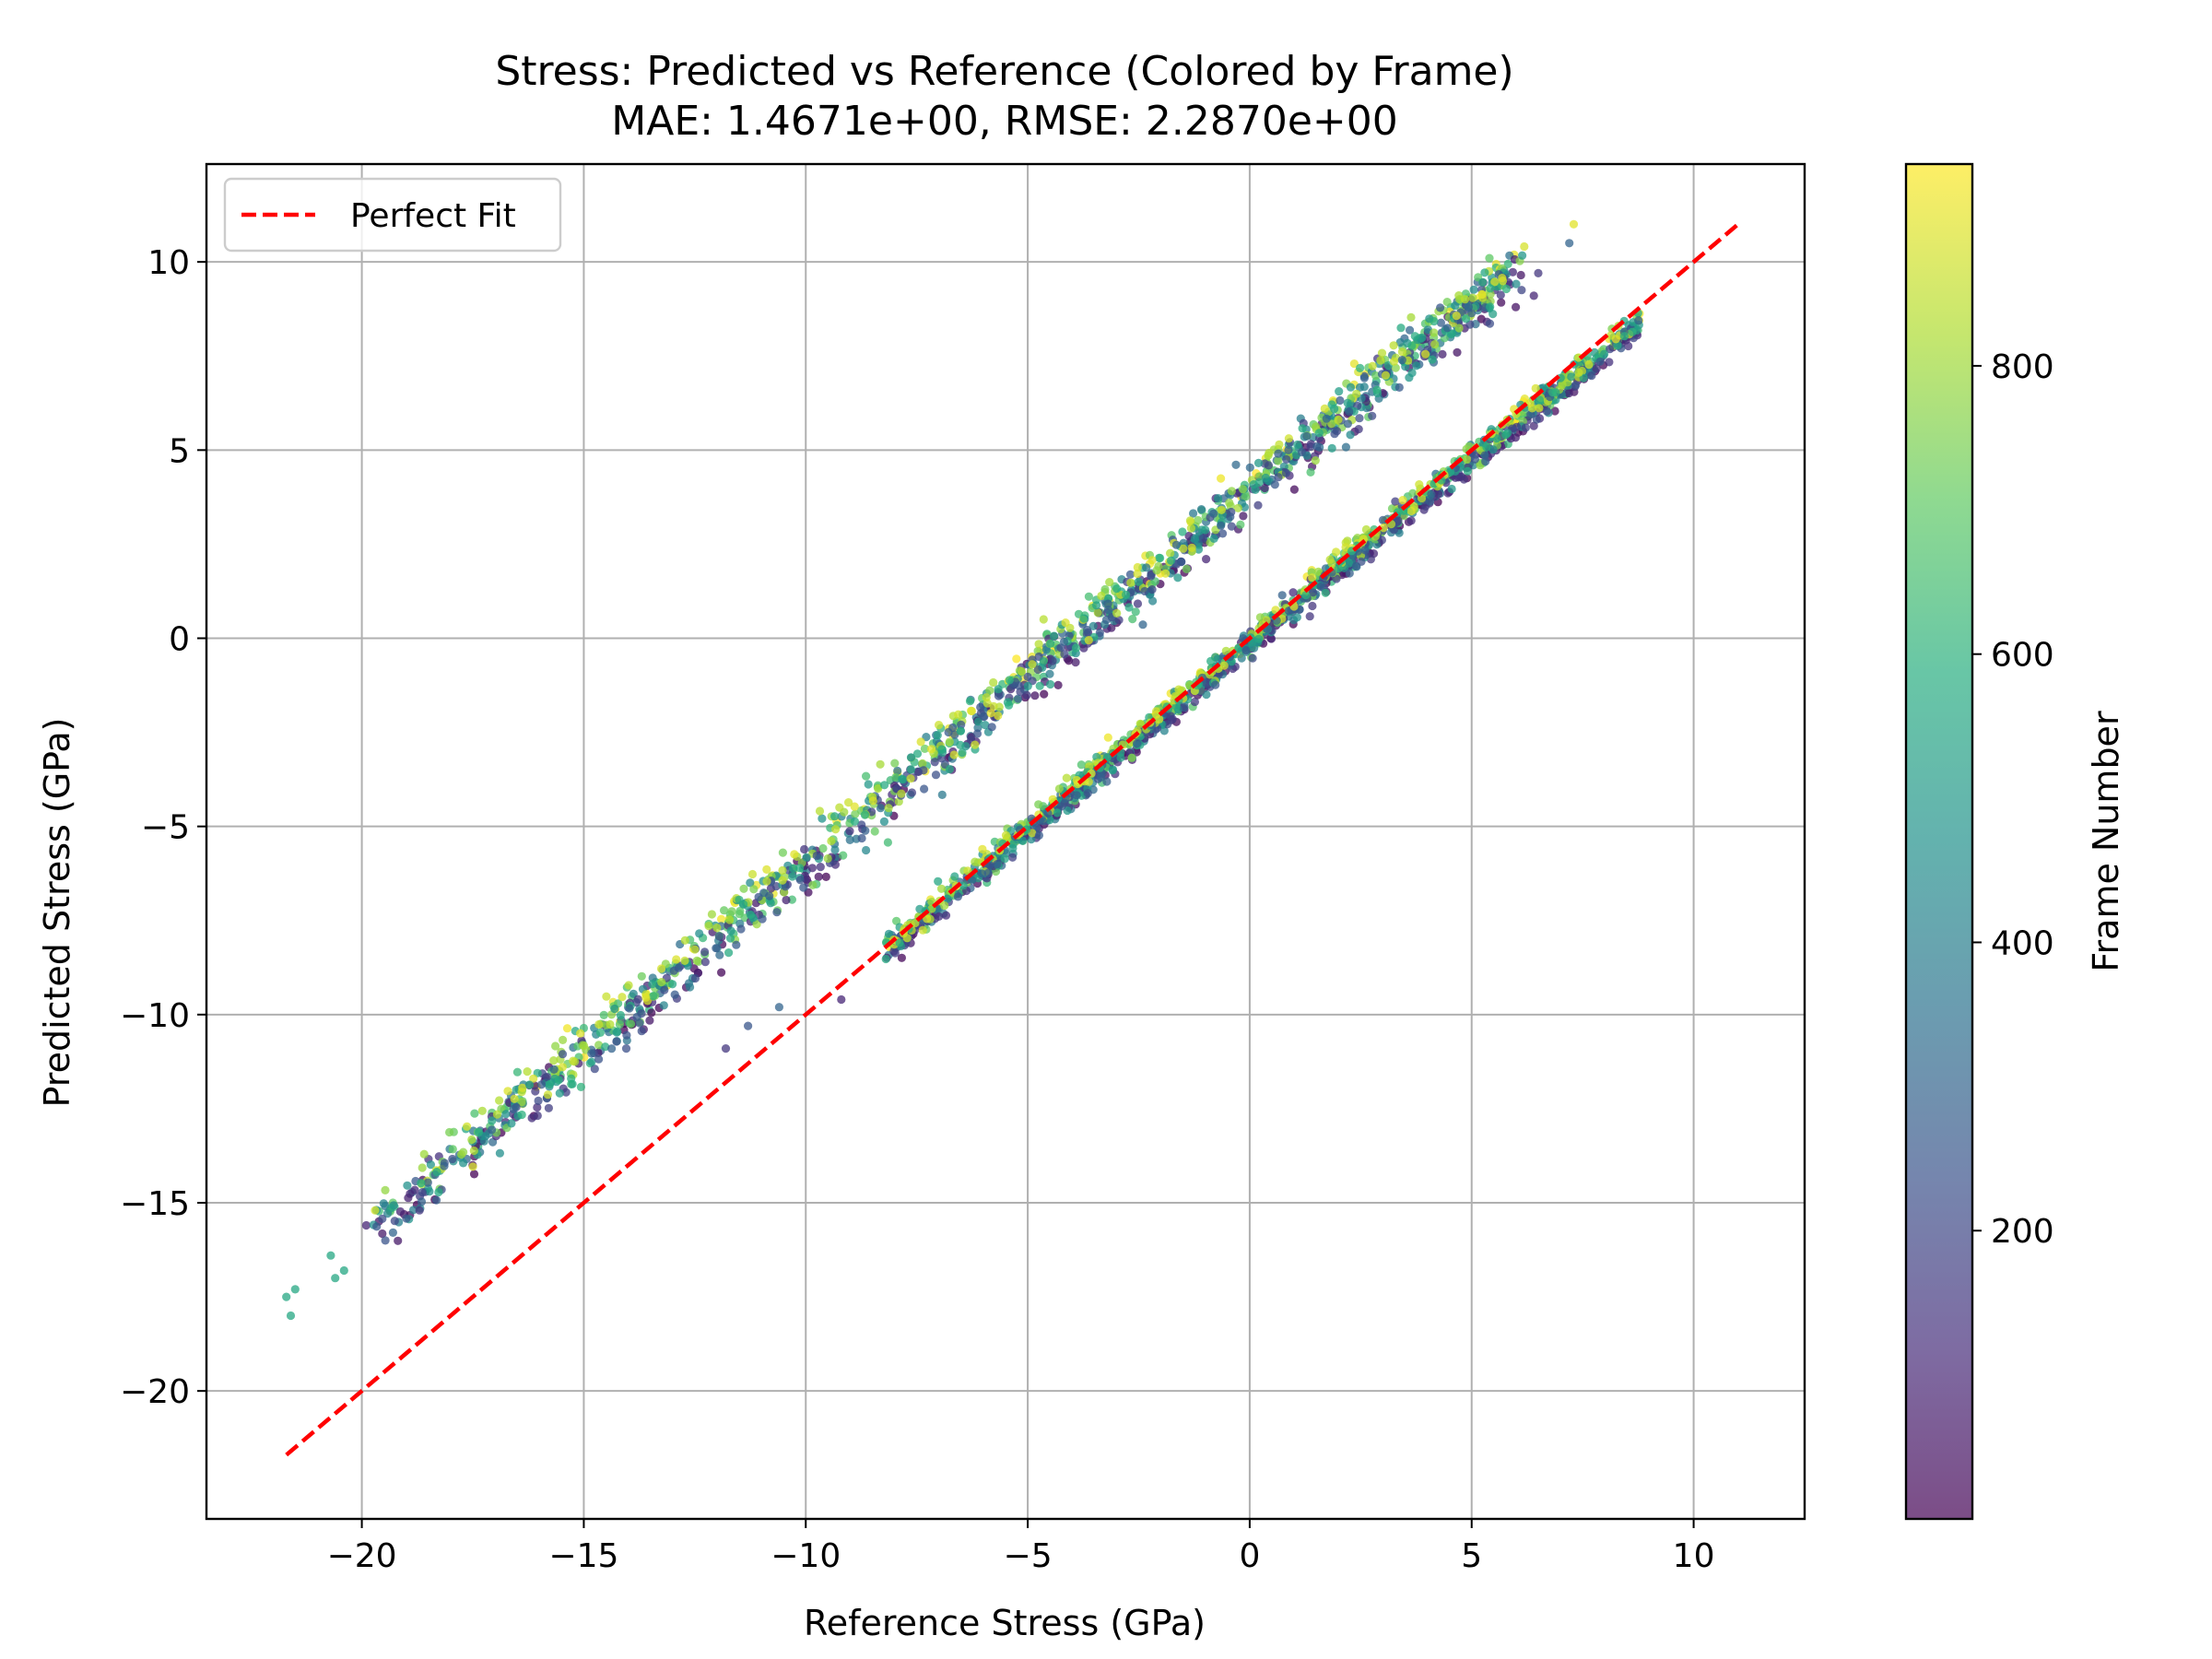  Describe the element at coordinates (155, 1016) in the screenshot. I see `y-tick-label: −10` at that location.